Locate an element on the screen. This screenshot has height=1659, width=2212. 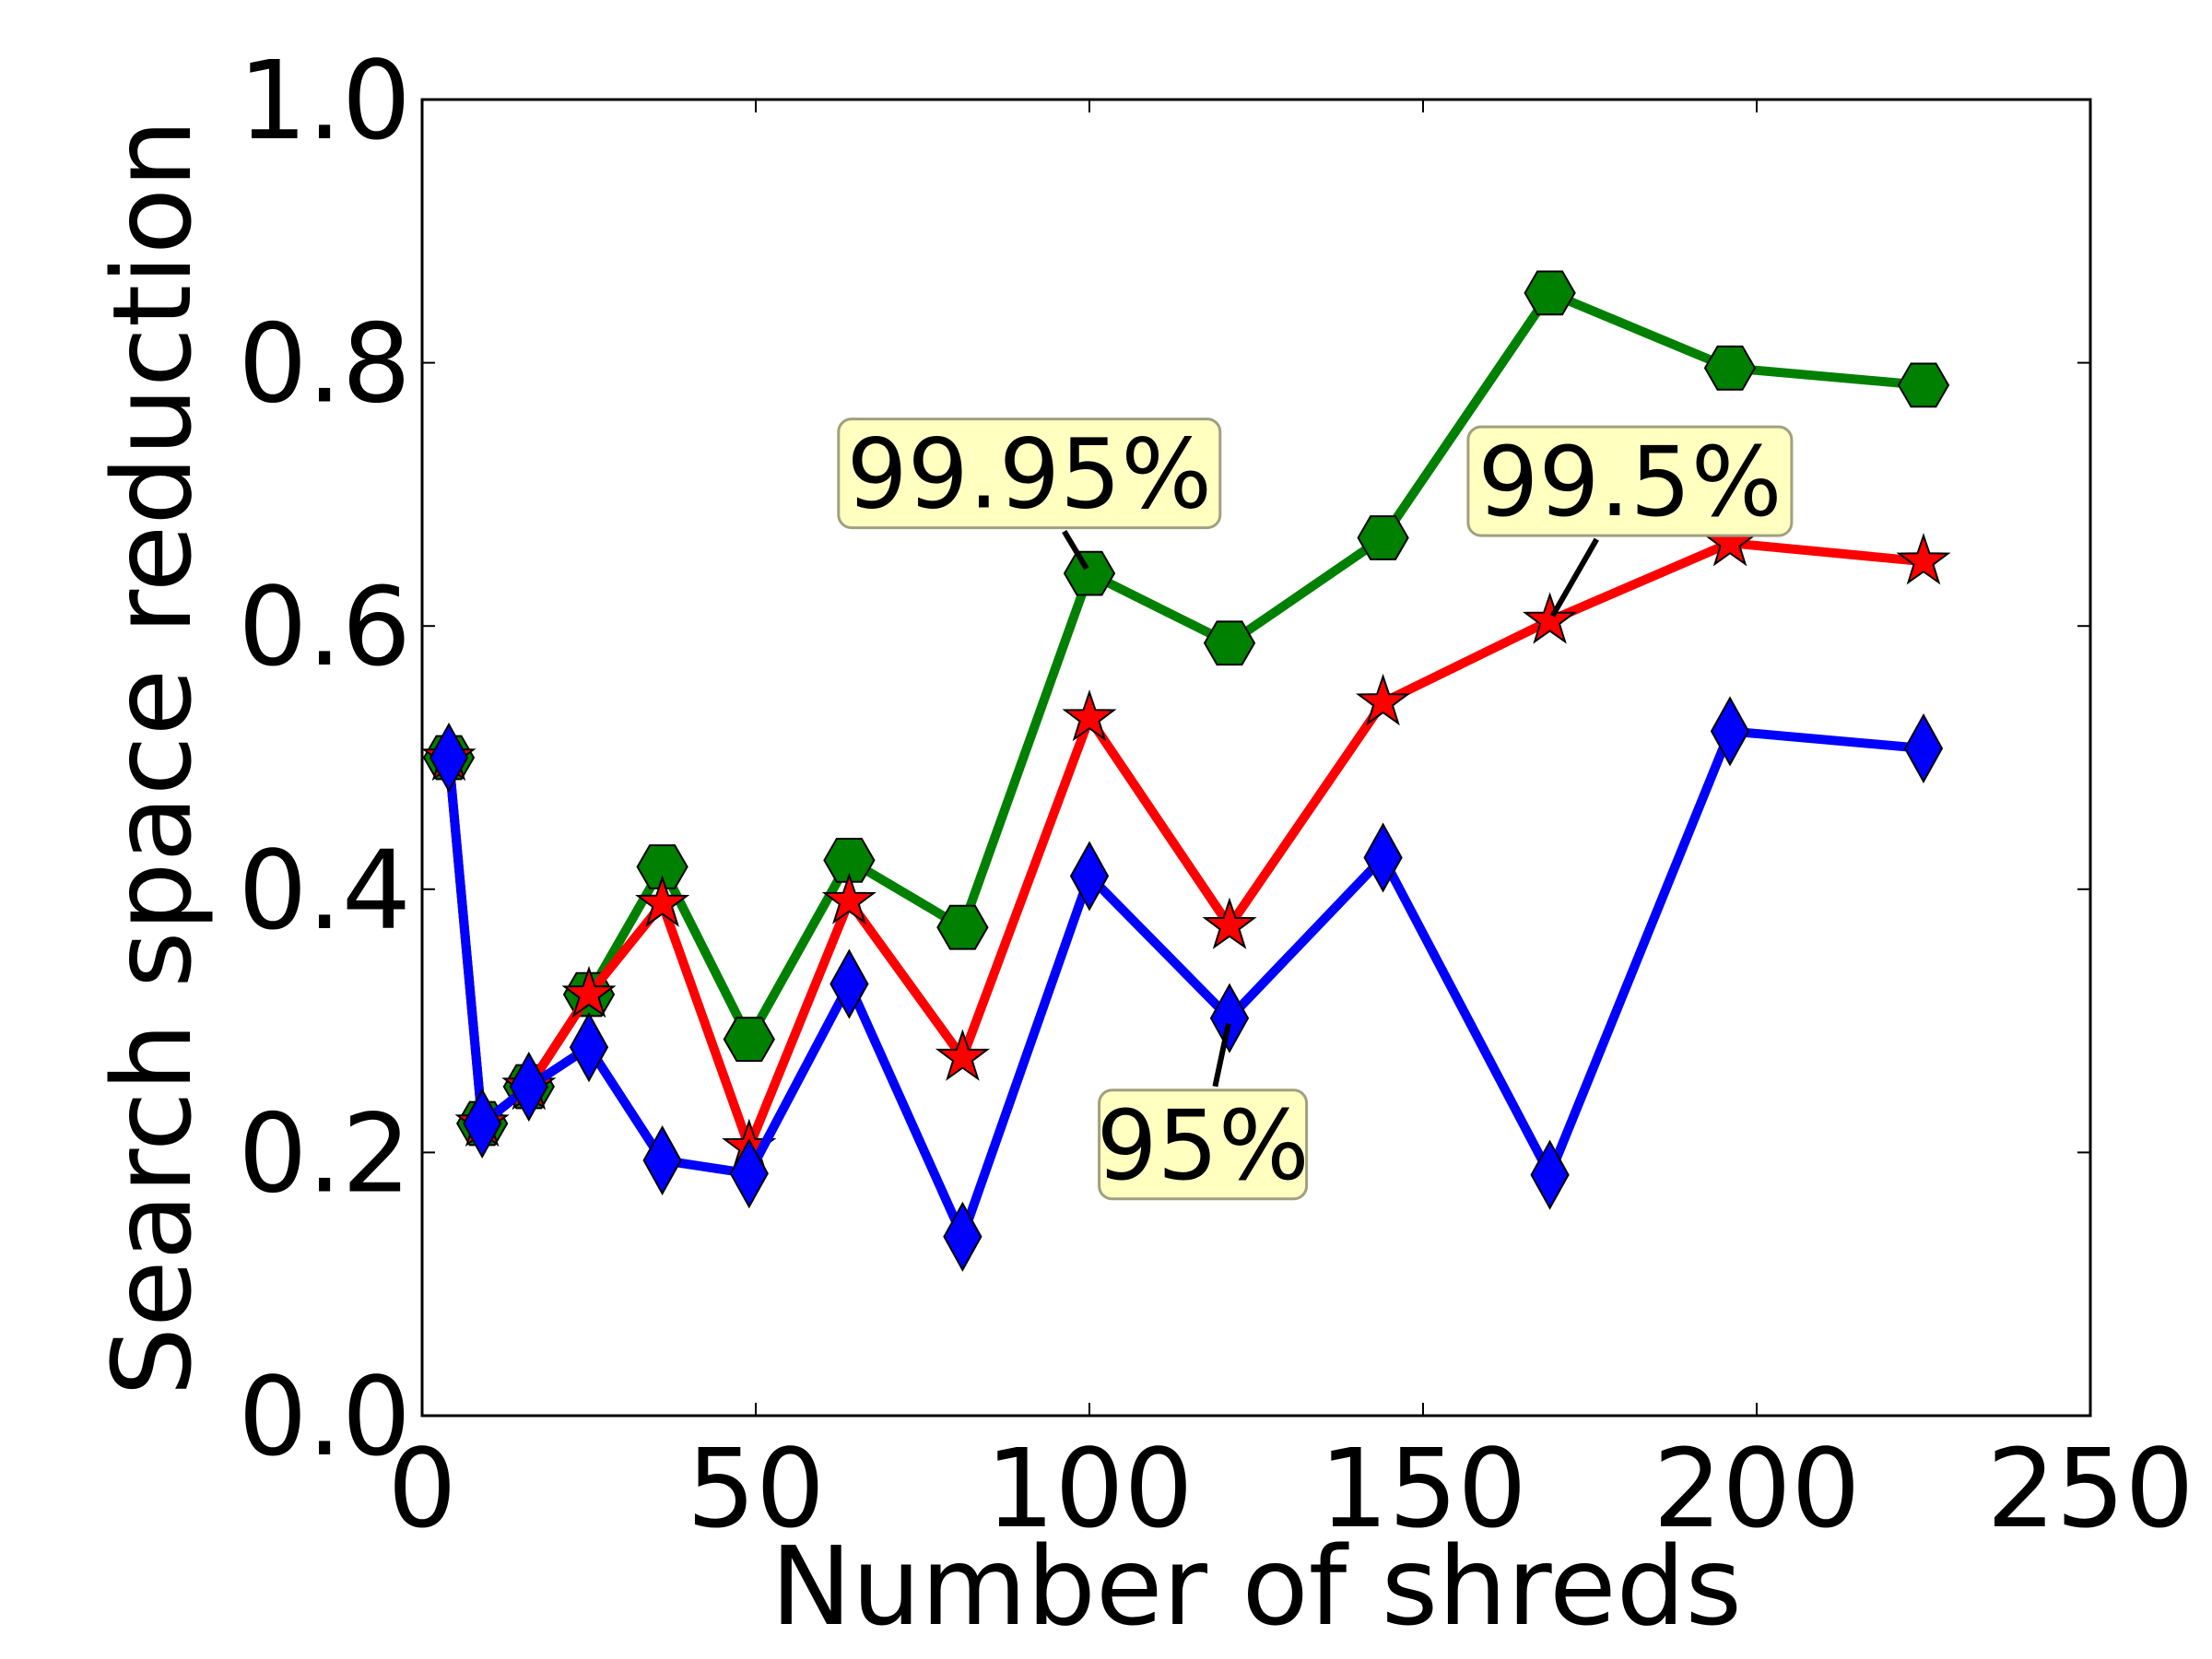
y-tick-label: 0.4 is located at coordinates (324, 890).